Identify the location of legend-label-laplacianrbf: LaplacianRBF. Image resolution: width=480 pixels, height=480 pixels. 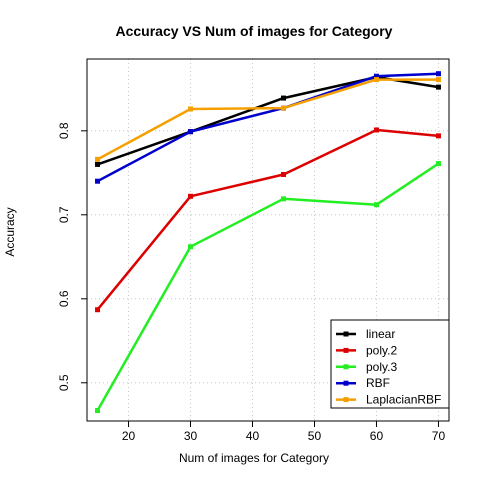
(403, 400).